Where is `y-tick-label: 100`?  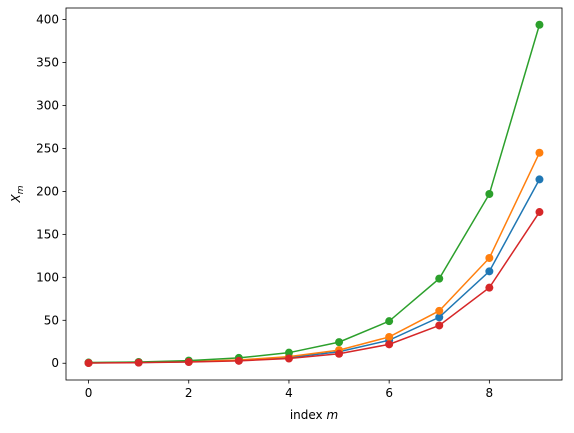
y-tick-label: 100 is located at coordinates (47, 277).